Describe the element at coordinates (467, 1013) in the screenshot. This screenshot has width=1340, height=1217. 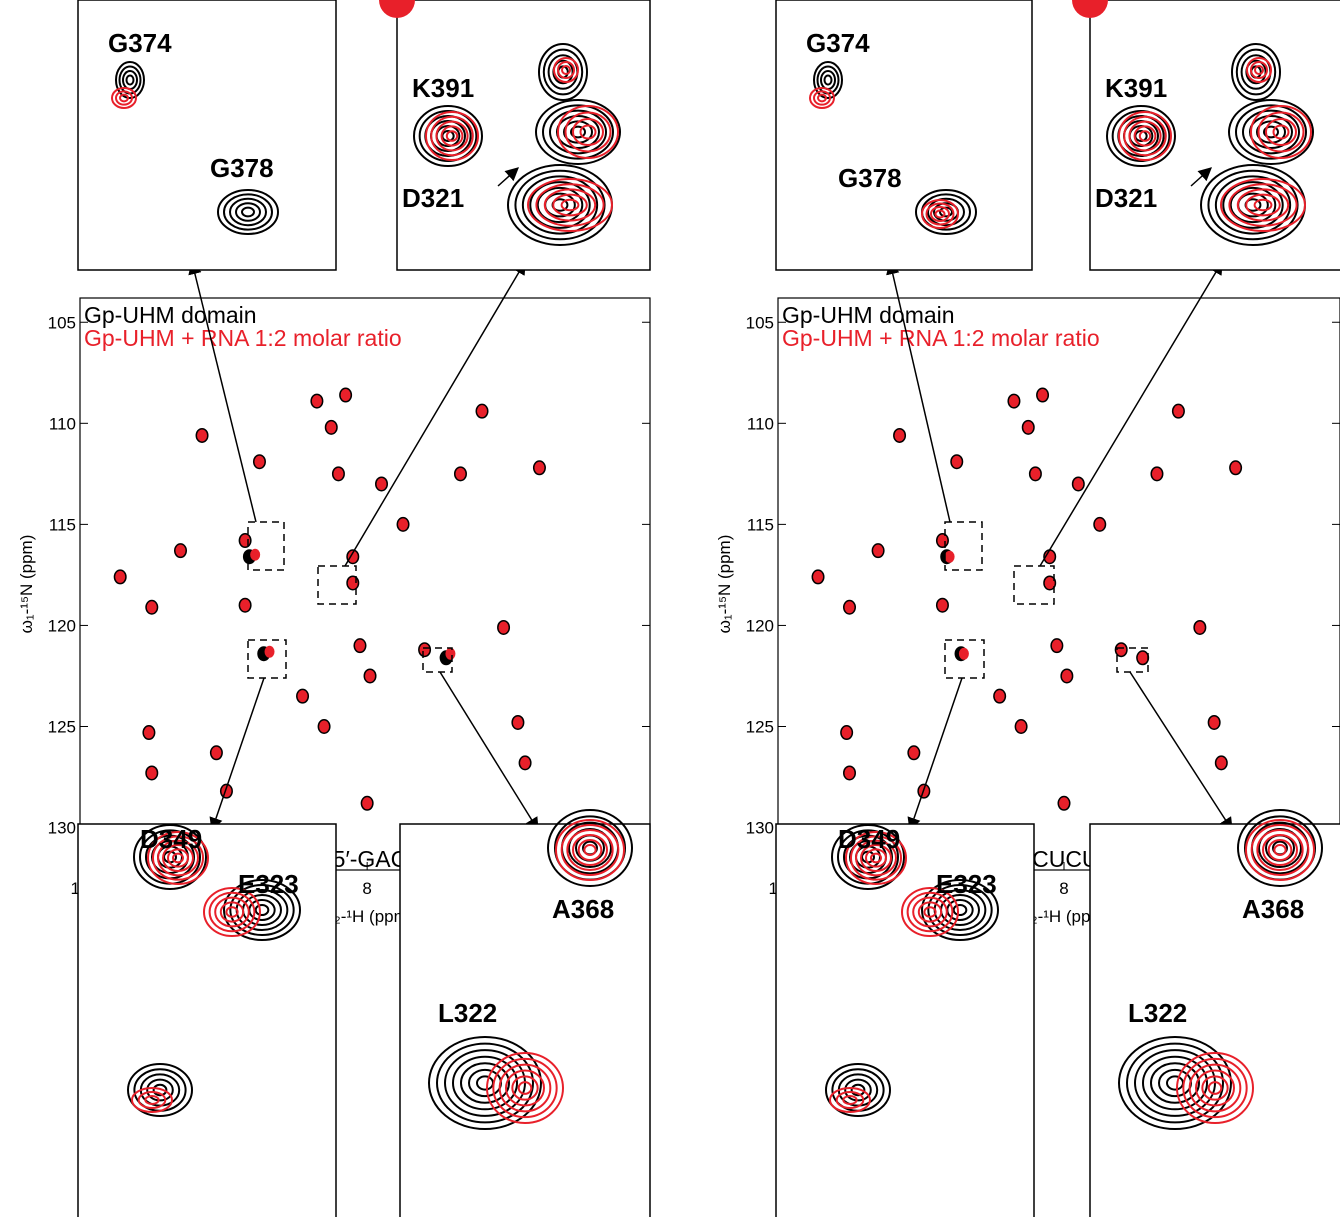
I see `residue-label: L322` at that location.